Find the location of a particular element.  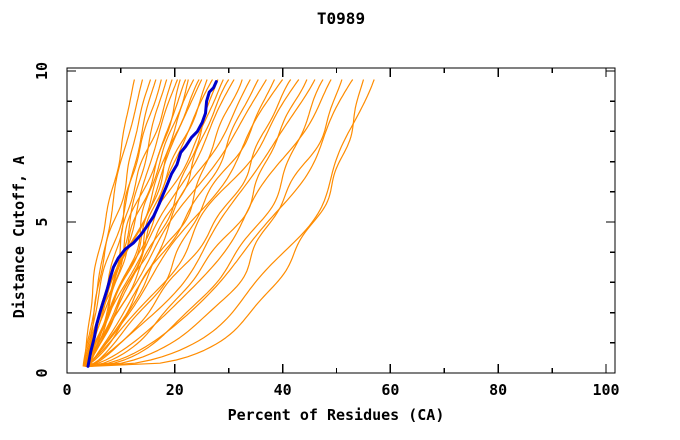

y-axis-label: Distance Cutoff, A is located at coordinates (19, 237).